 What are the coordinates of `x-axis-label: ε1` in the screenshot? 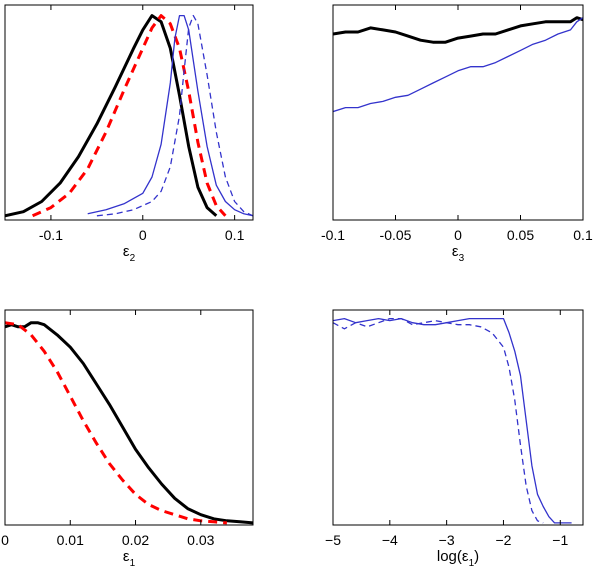 It's located at (129, 558).